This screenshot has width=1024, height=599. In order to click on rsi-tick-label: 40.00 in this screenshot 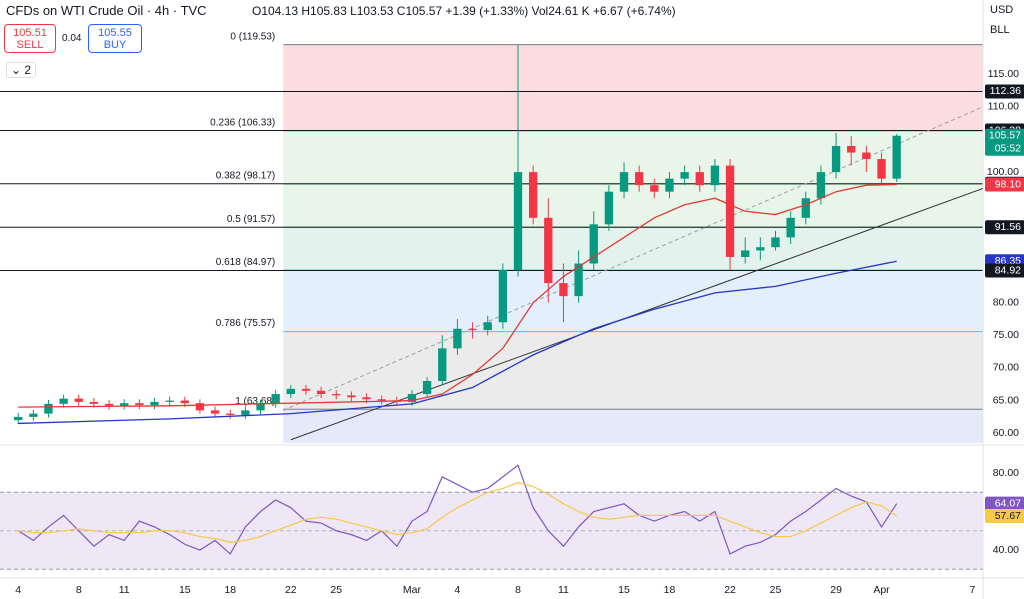, I will do `click(1006, 550)`.